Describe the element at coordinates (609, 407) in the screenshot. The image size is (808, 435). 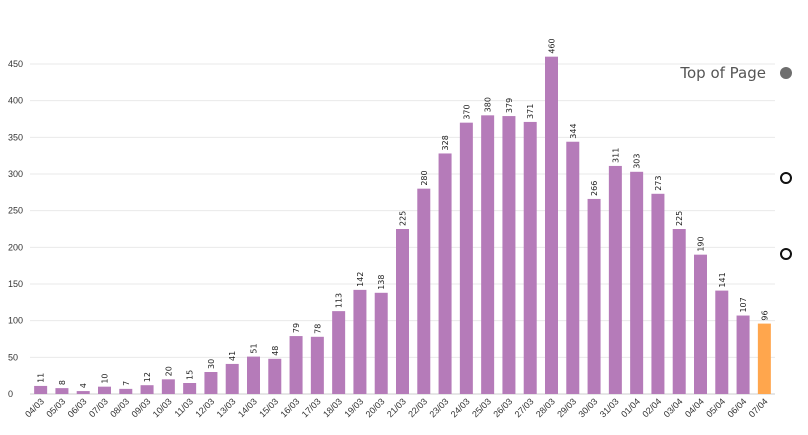
I see `x-tick-label: 31/03` at that location.